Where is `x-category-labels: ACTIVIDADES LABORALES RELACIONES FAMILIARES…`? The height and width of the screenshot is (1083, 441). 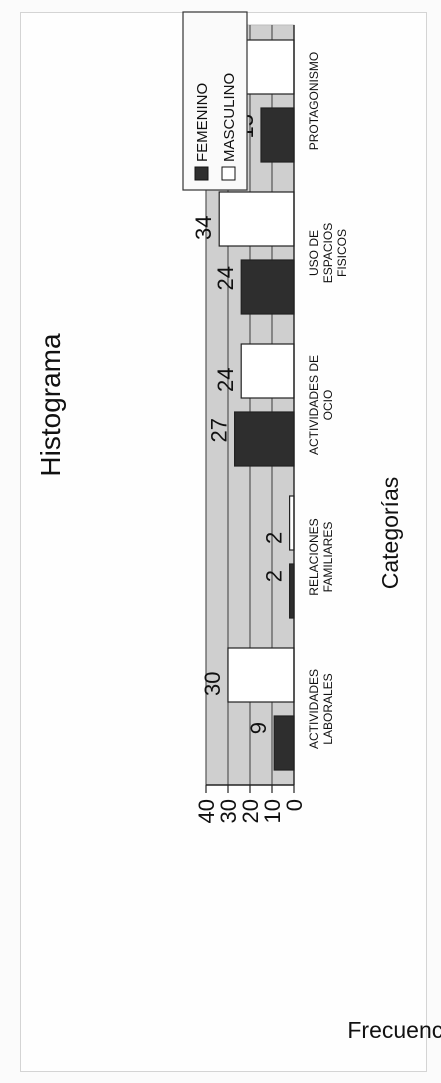 x-category-labels: ACTIVIDADES LABORALES RELACIONES FAMILIARES… is located at coordinates (328, 400).